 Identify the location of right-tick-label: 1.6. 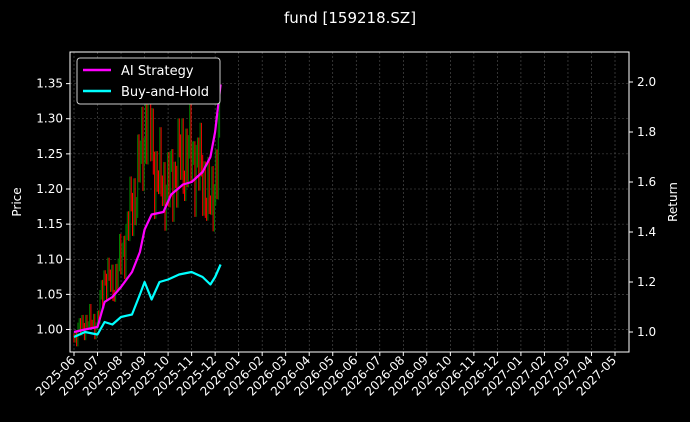
(646, 182).